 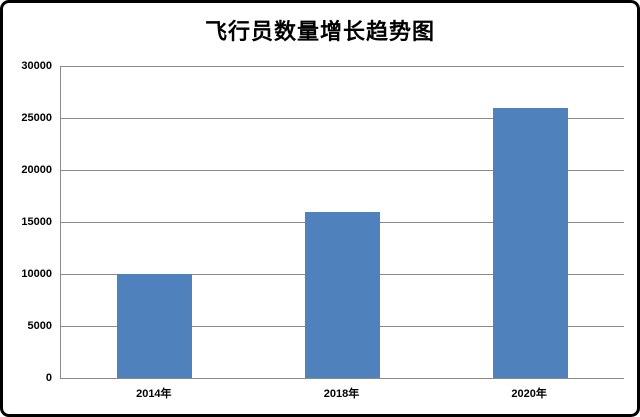 I want to click on y-axis-tick-label: 0, so click(x=48, y=378).